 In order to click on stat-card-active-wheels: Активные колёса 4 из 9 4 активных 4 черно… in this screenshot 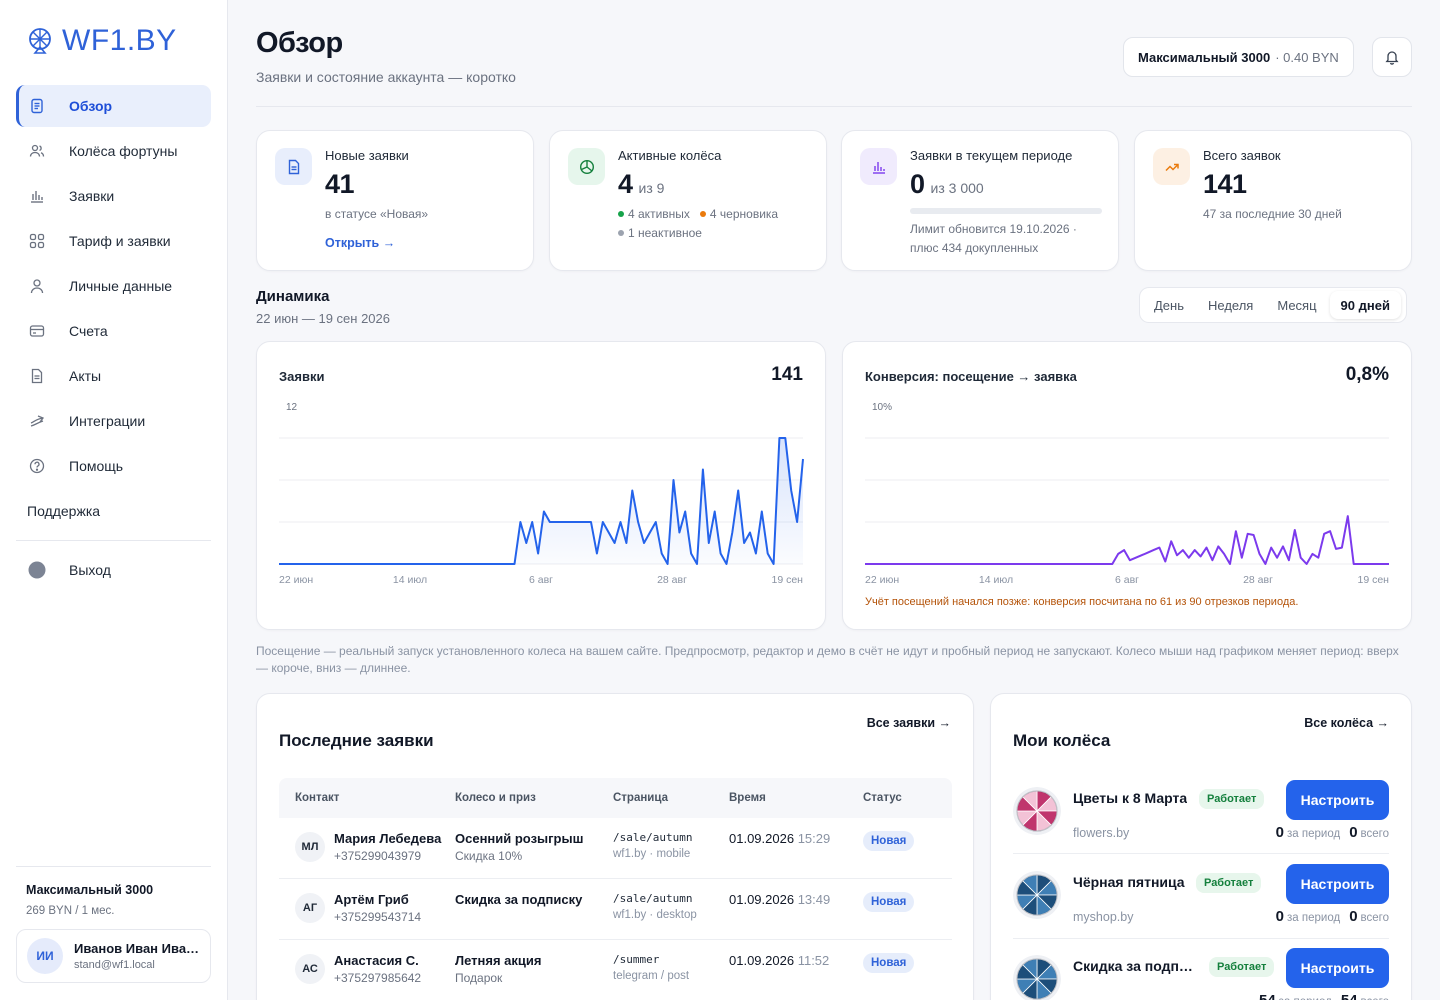, I will do `click(688, 200)`.